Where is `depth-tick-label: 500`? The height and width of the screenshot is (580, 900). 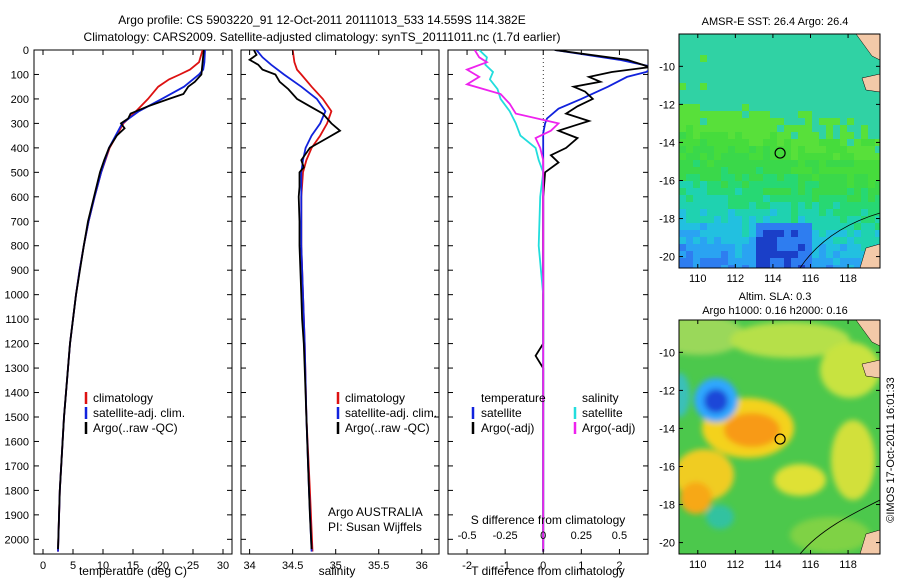 depth-tick-label: 500 is located at coordinates (20, 173).